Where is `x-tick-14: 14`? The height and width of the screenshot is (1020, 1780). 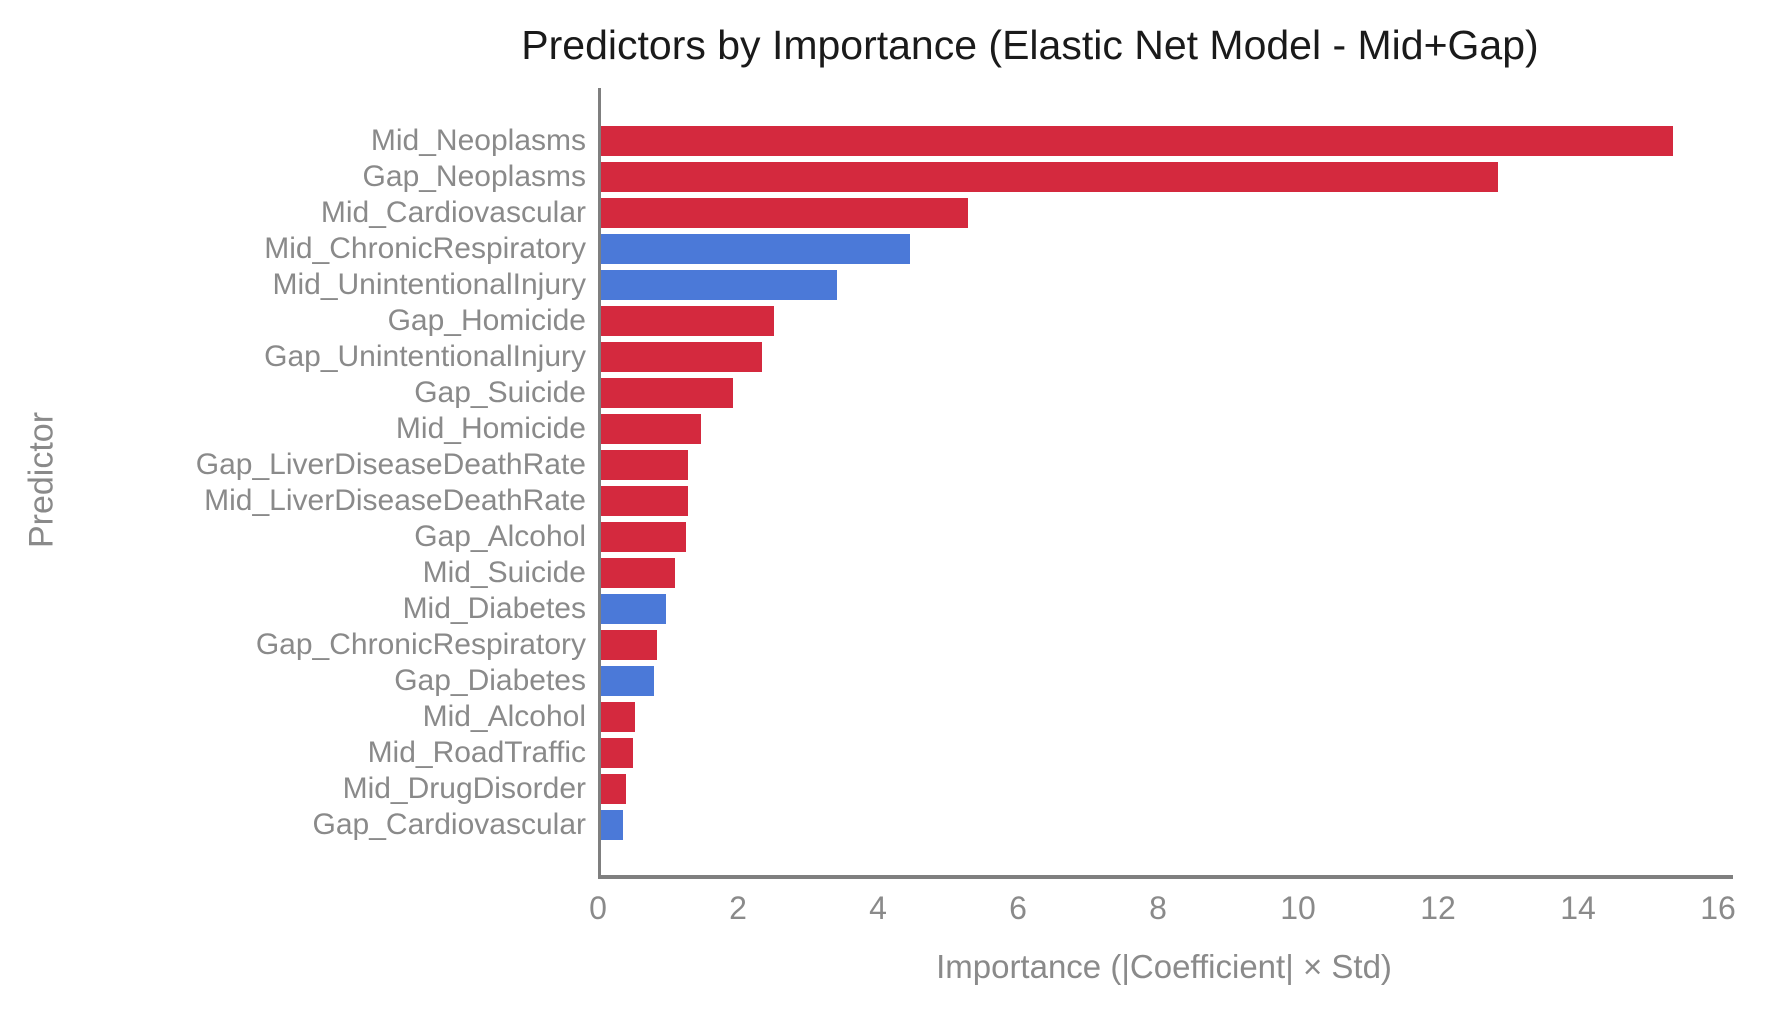
x-tick-14: 14 is located at coordinates (1578, 908).